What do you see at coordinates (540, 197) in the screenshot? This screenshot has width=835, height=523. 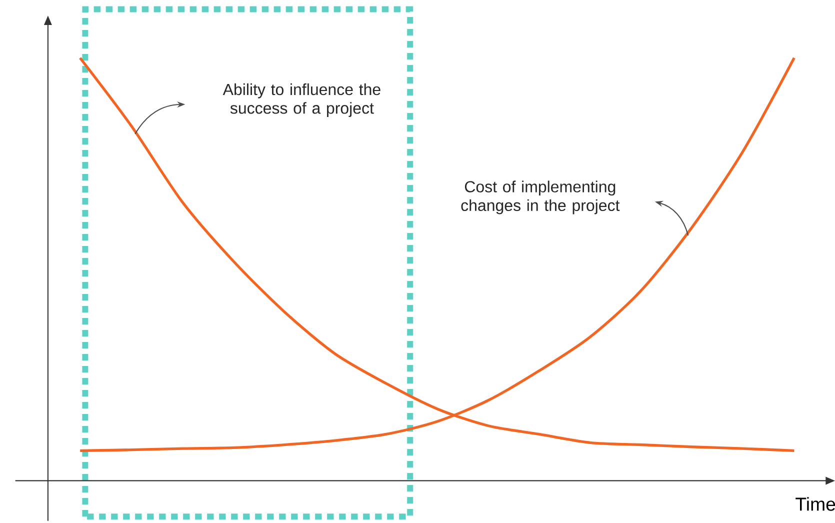 I see `annotation: Cost of implementing changes in the project` at bounding box center [540, 197].